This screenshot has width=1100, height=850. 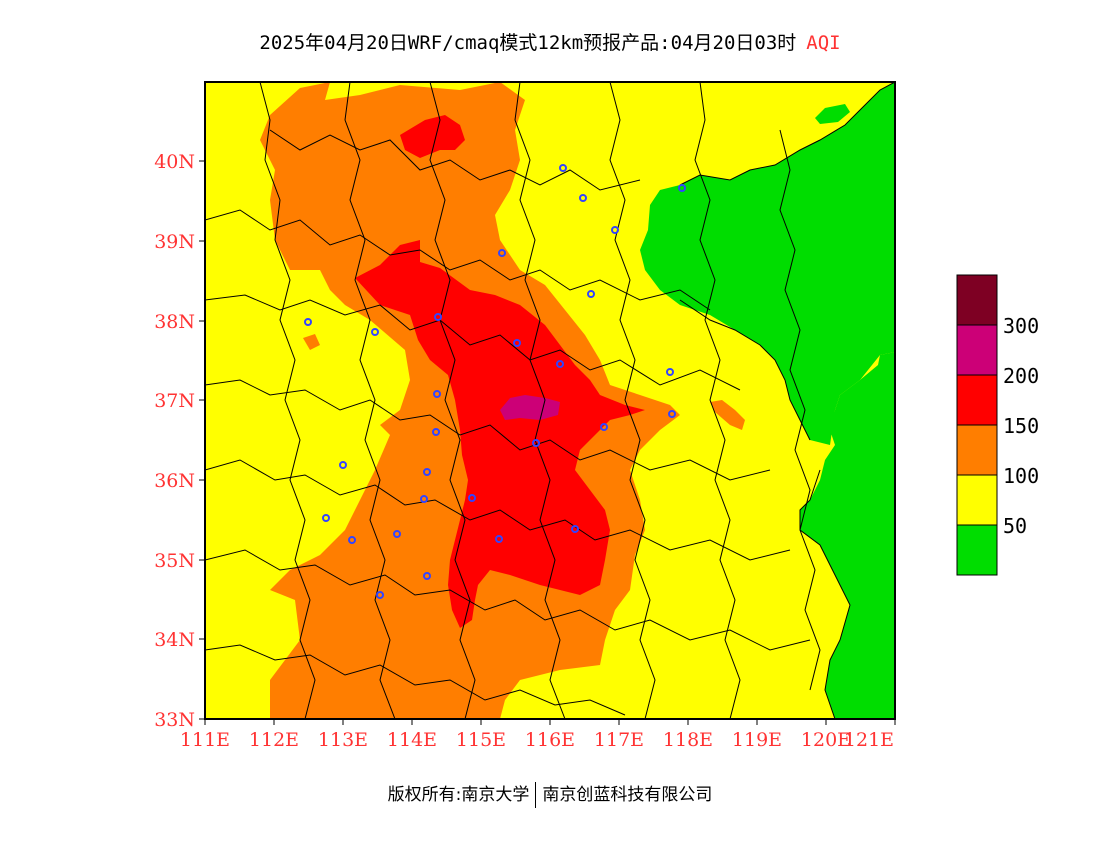 I want to click on lon-label: 113E, so click(x=343, y=740).